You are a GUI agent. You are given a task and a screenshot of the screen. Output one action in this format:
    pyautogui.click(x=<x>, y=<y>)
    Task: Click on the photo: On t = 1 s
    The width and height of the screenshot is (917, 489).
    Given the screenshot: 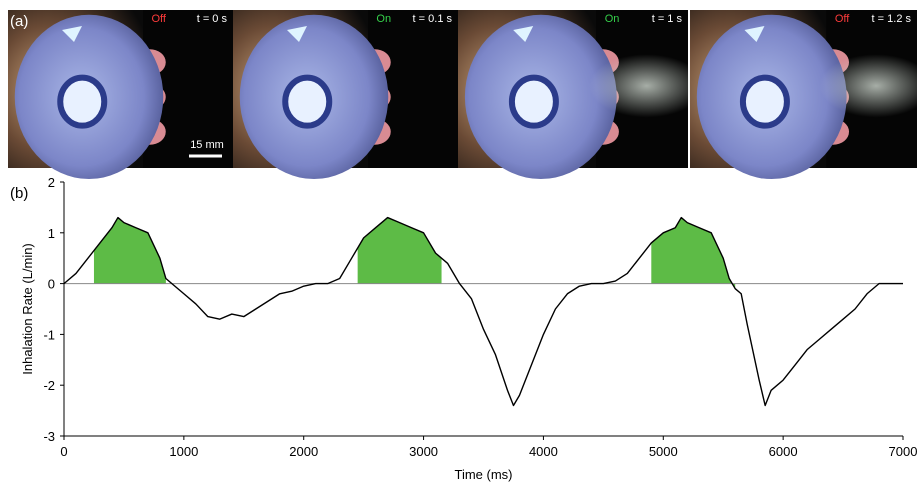 What is the action you would take?
    pyautogui.click(x=581, y=95)
    